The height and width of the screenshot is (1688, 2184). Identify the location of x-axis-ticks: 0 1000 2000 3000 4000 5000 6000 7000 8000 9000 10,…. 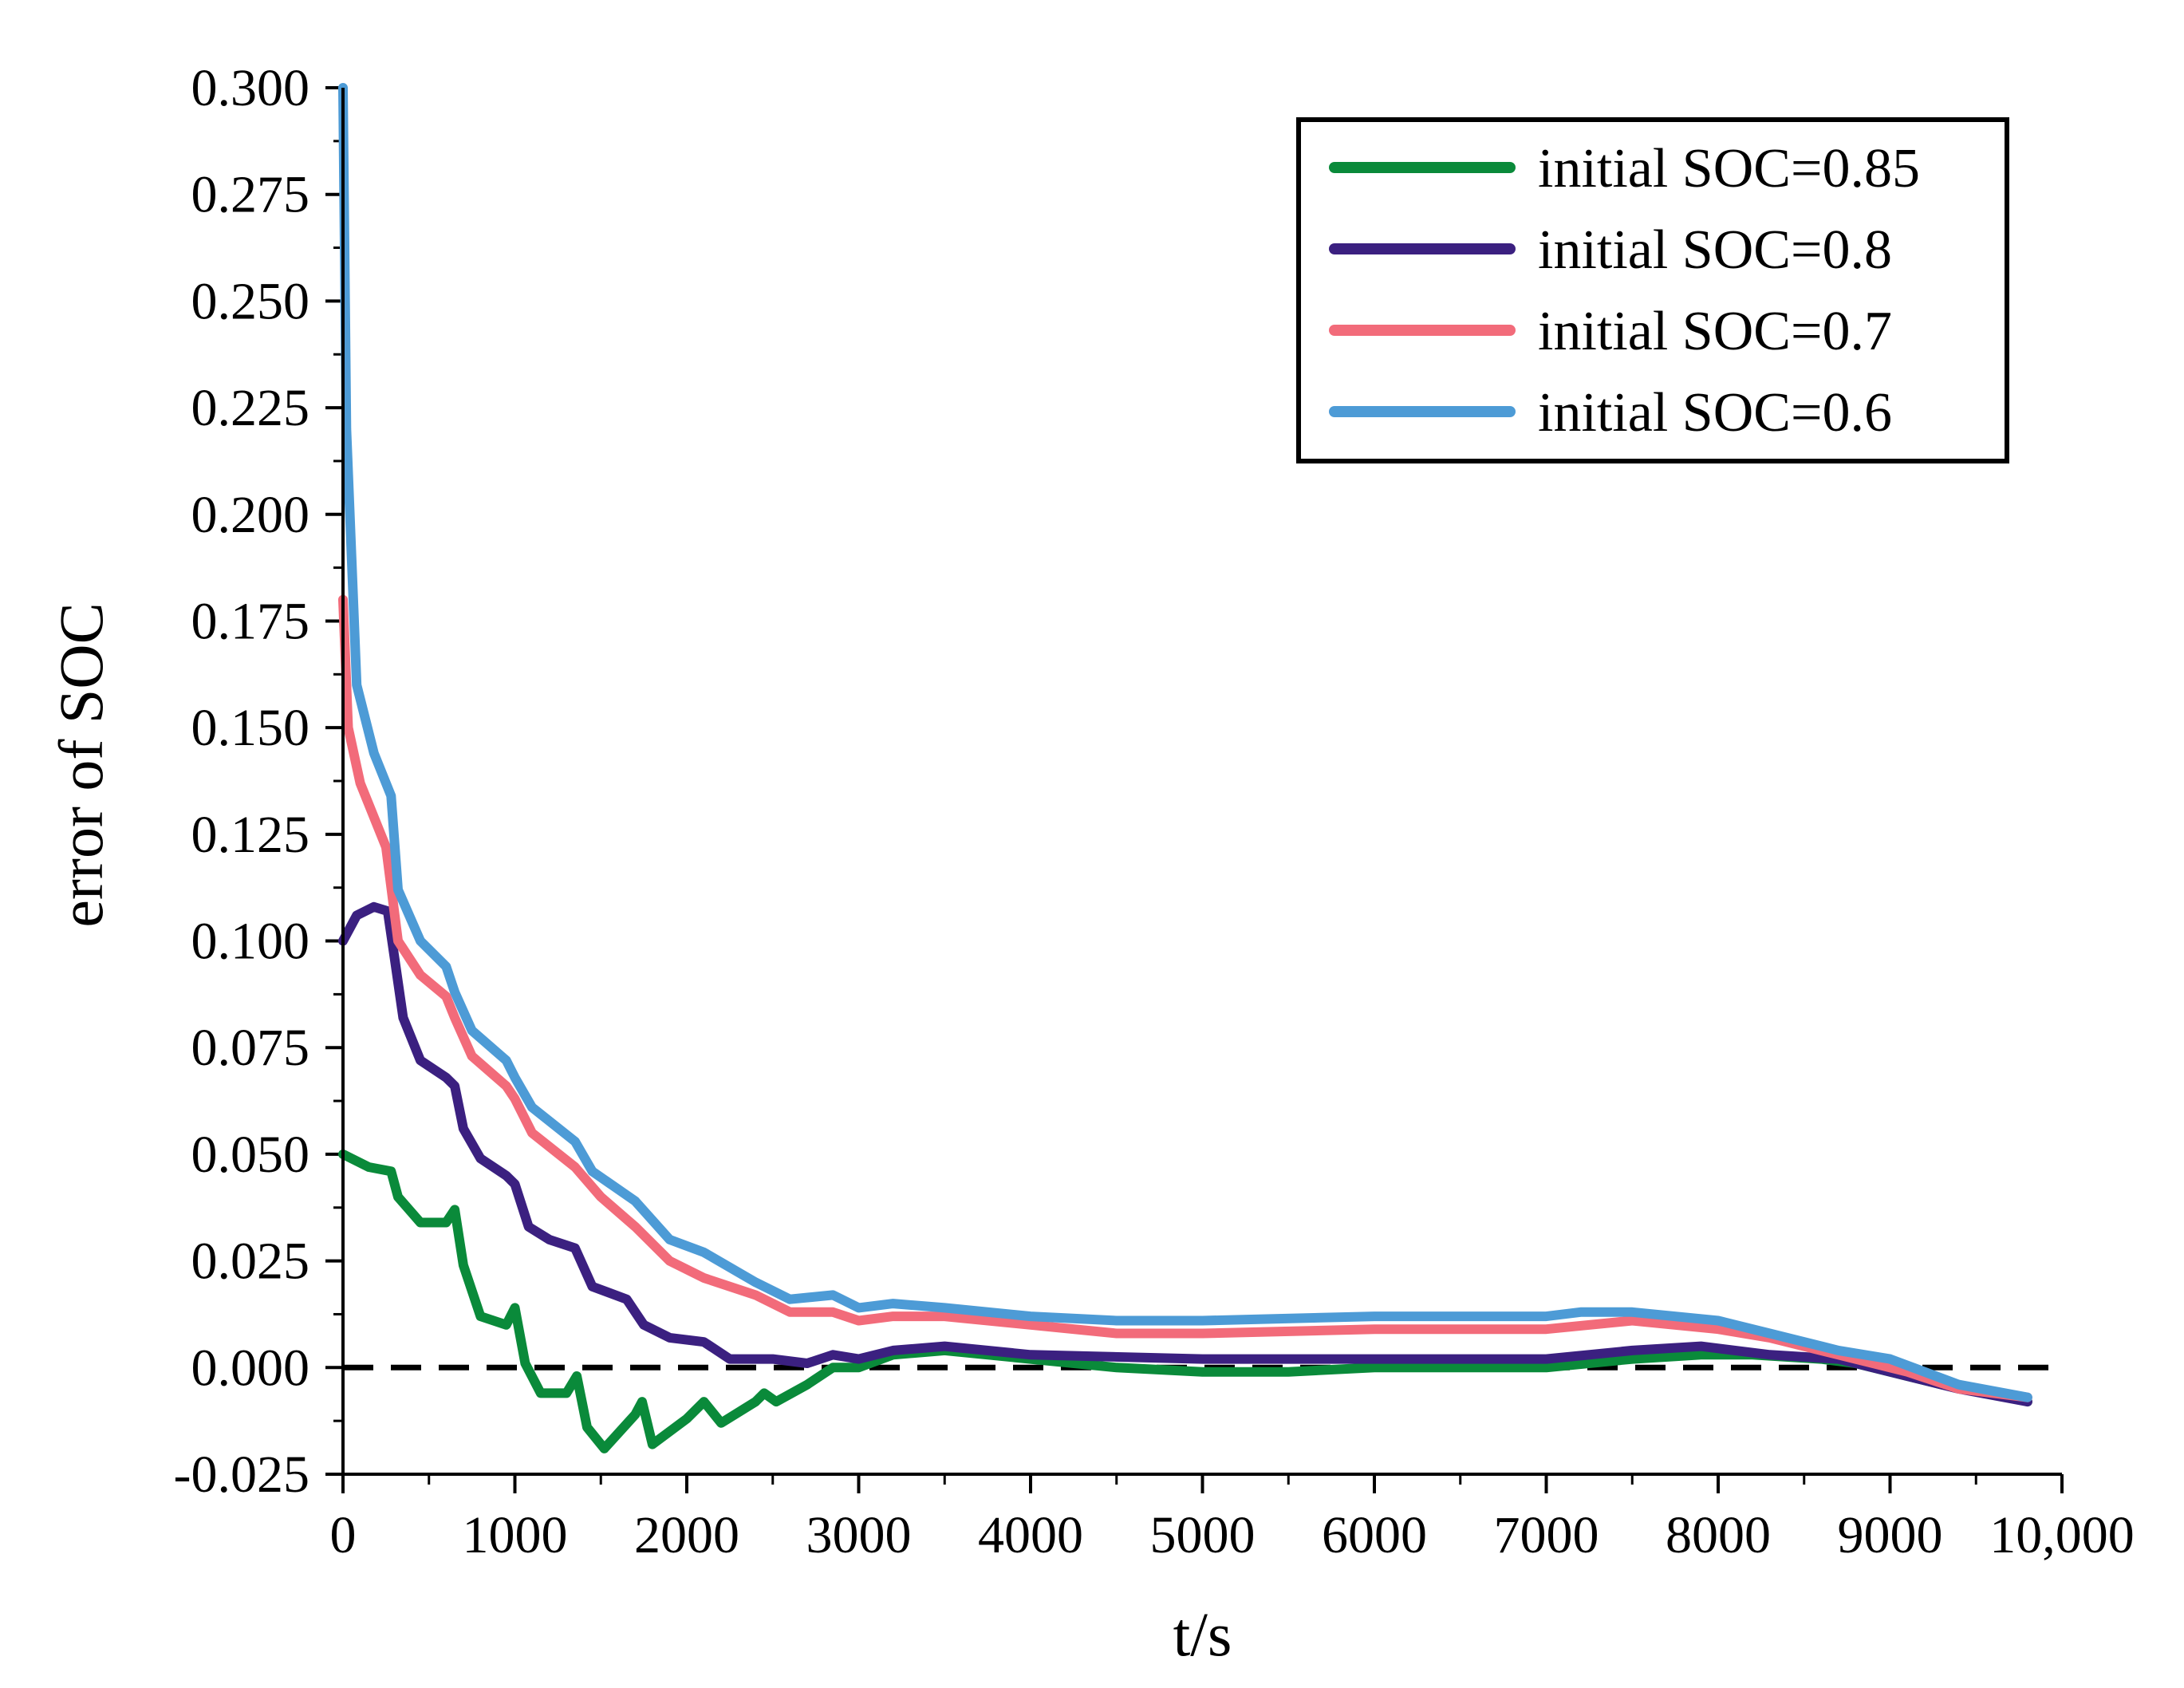
(1232, 1519).